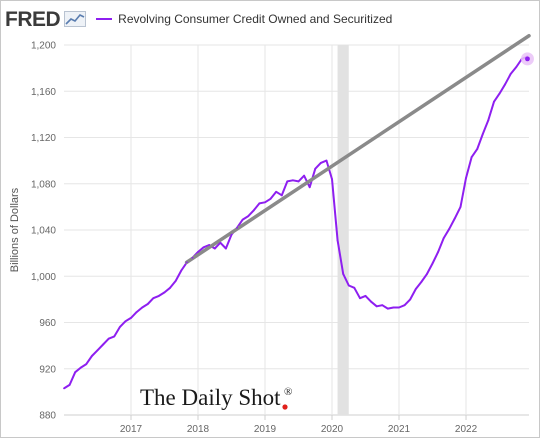 The image size is (540, 439). Describe the element at coordinates (43, 277) in the screenshot. I see `y-tick-label: 1,000` at that location.